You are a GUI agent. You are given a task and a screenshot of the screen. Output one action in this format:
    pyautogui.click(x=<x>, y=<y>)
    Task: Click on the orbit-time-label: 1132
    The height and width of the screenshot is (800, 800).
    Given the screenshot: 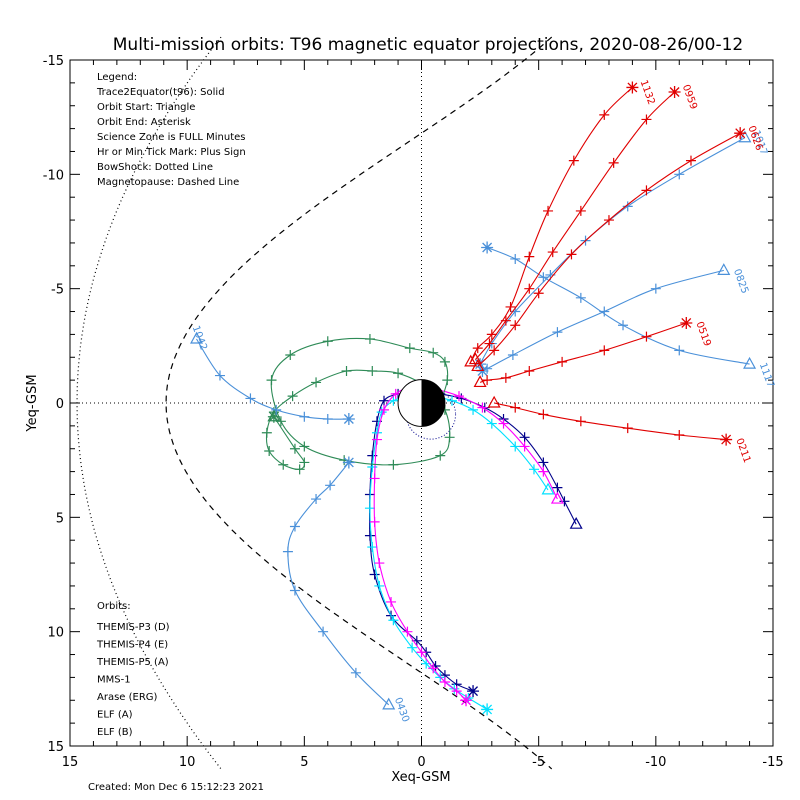 What is the action you would take?
    pyautogui.click(x=647, y=93)
    